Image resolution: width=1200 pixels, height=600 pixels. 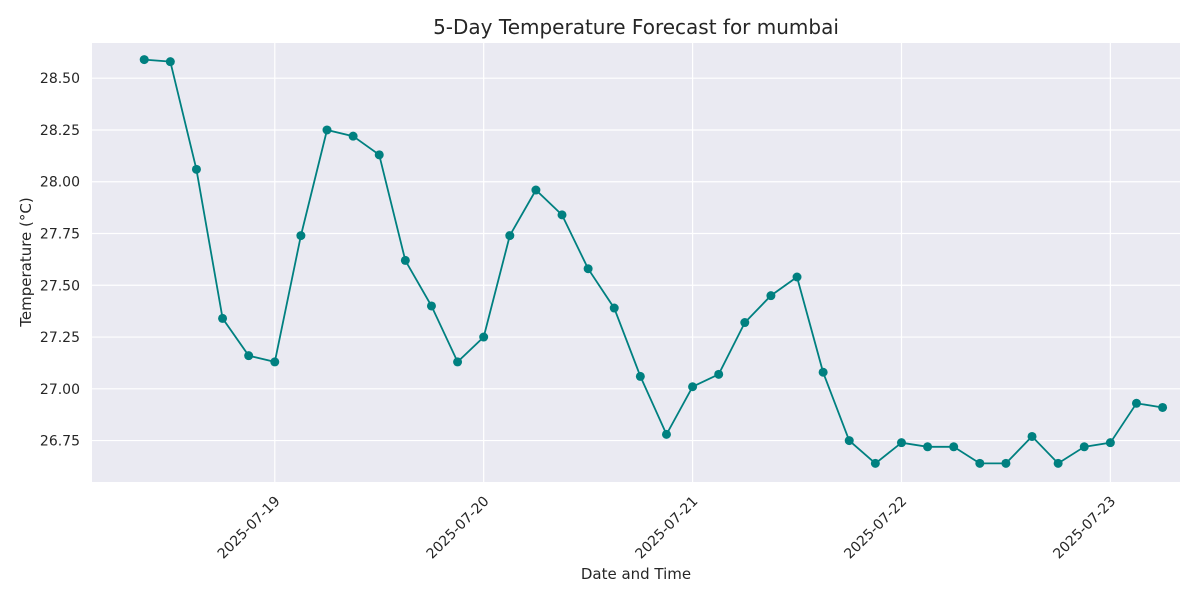 What do you see at coordinates (875, 528) in the screenshot?
I see `x-tick-label: 2025-07-22` at bounding box center [875, 528].